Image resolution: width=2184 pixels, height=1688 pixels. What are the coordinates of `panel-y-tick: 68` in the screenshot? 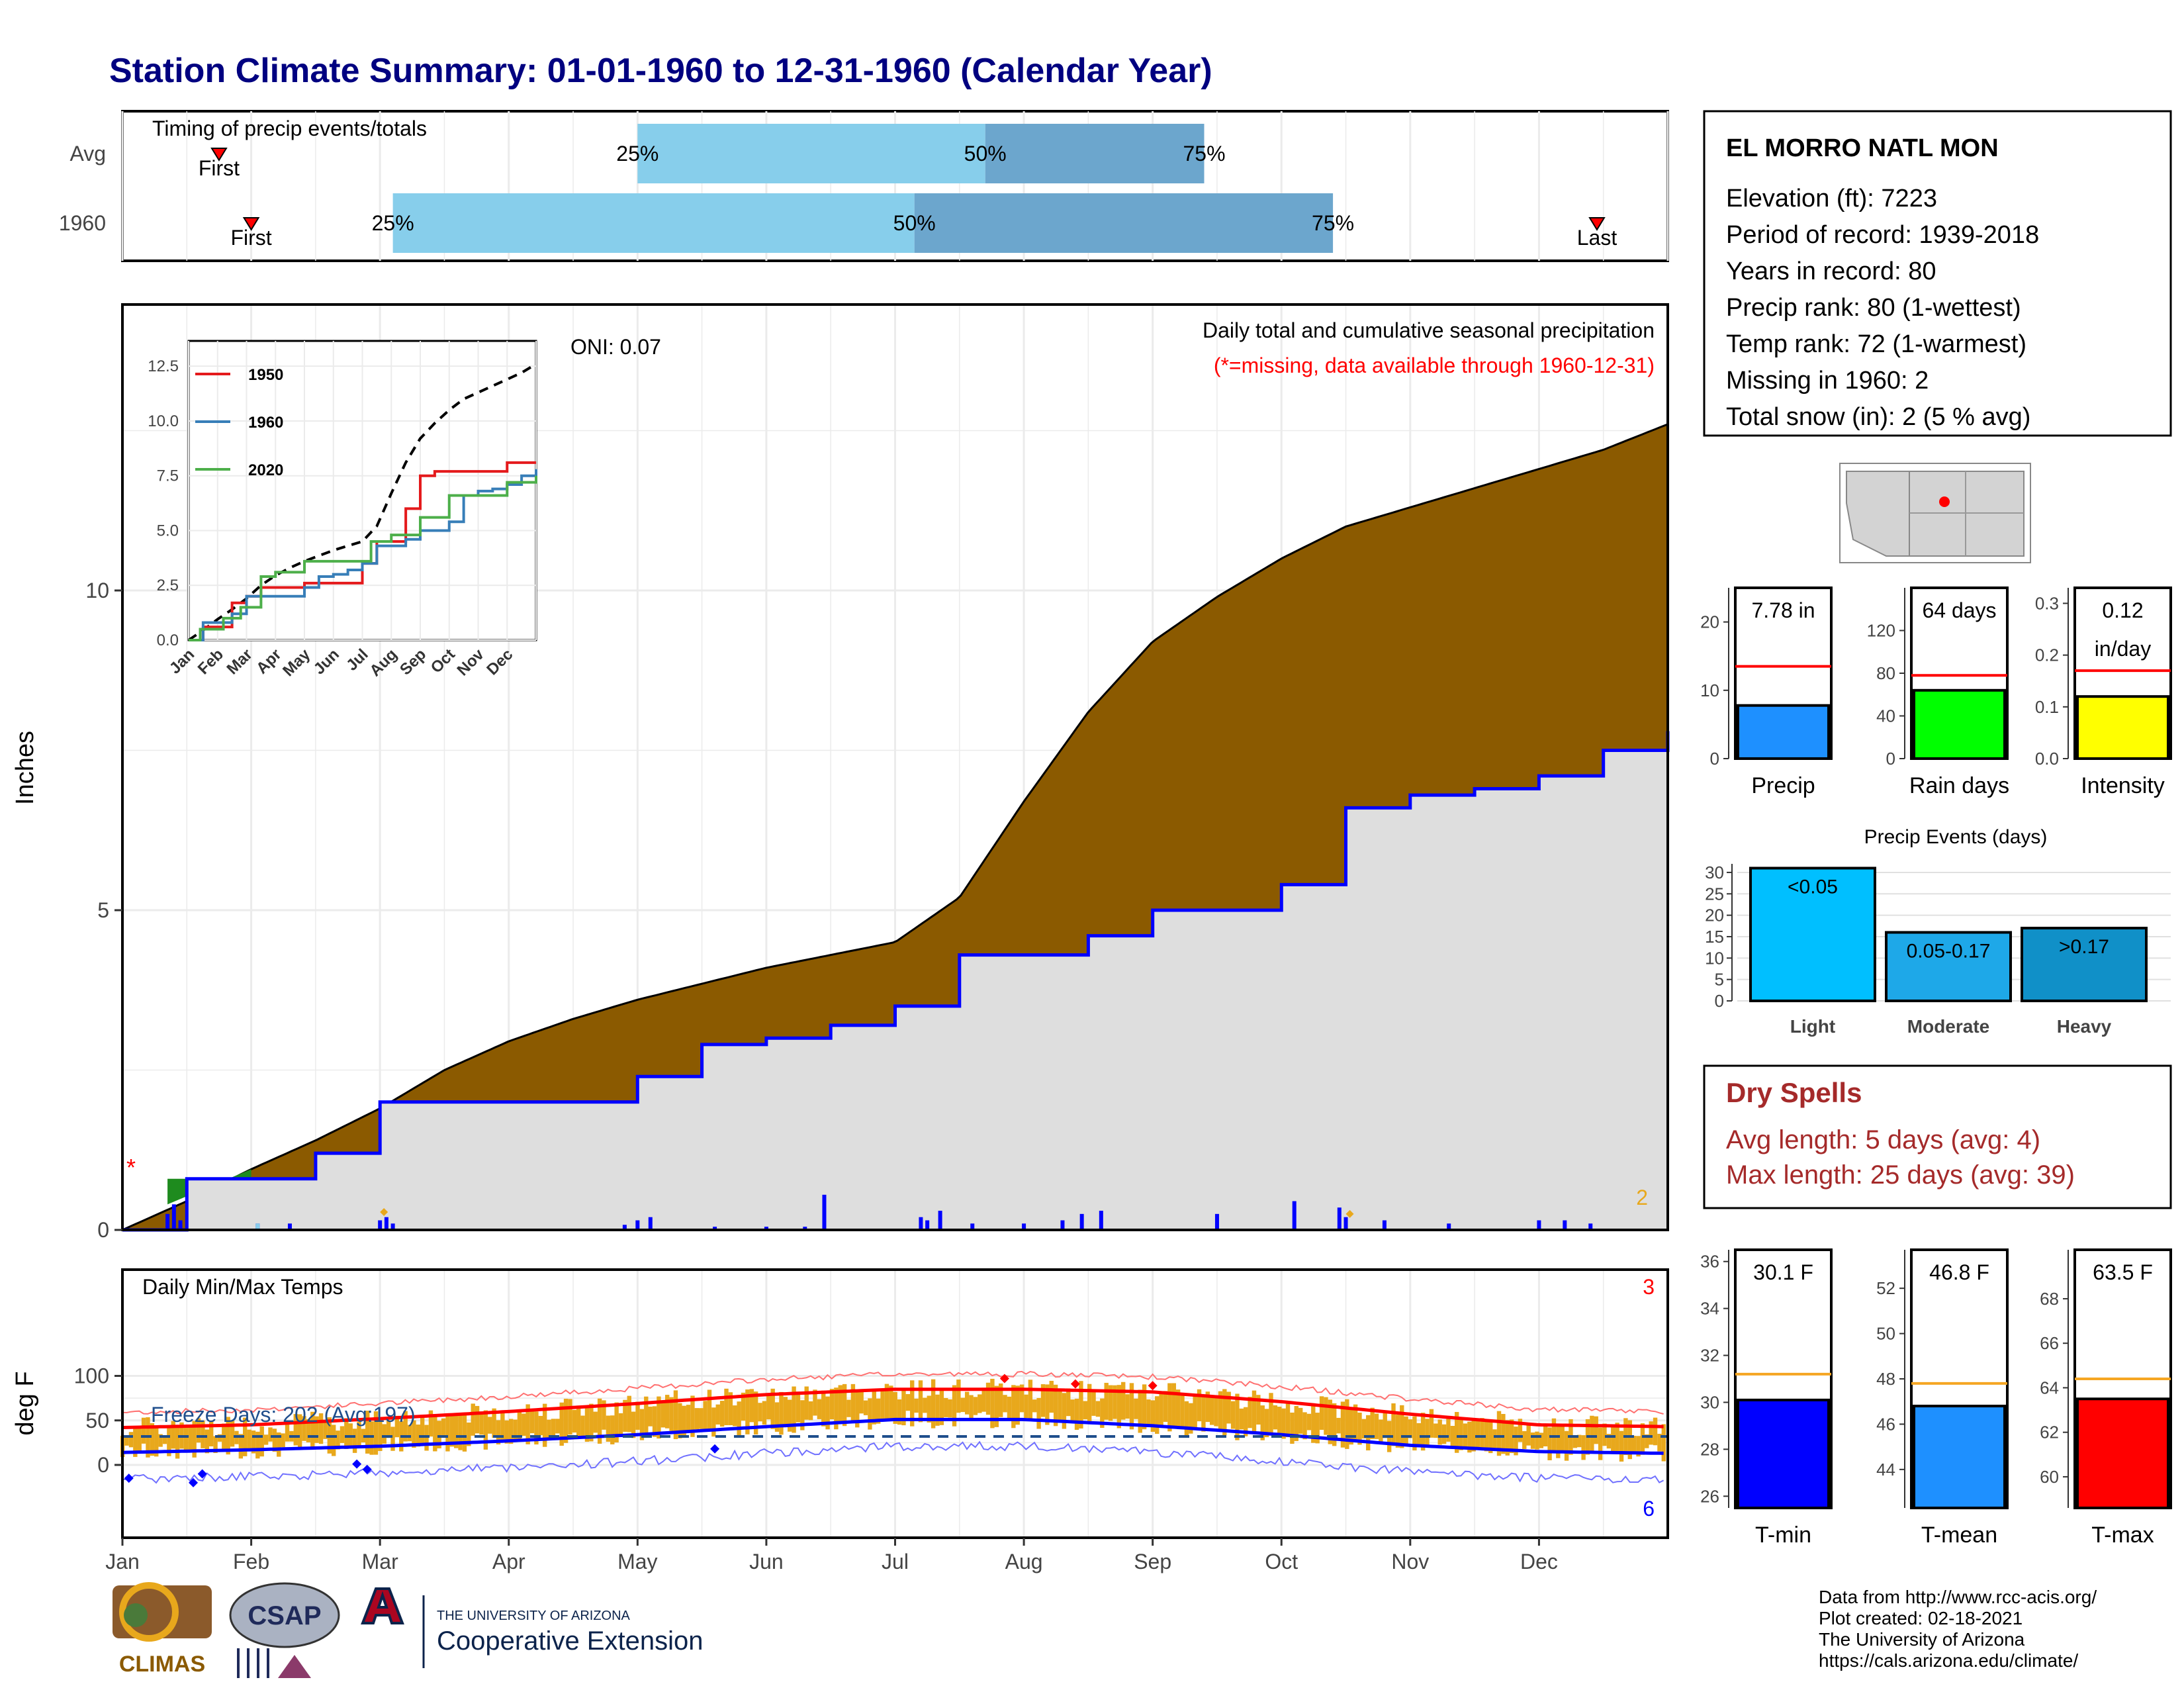 It's located at (2049, 1299).